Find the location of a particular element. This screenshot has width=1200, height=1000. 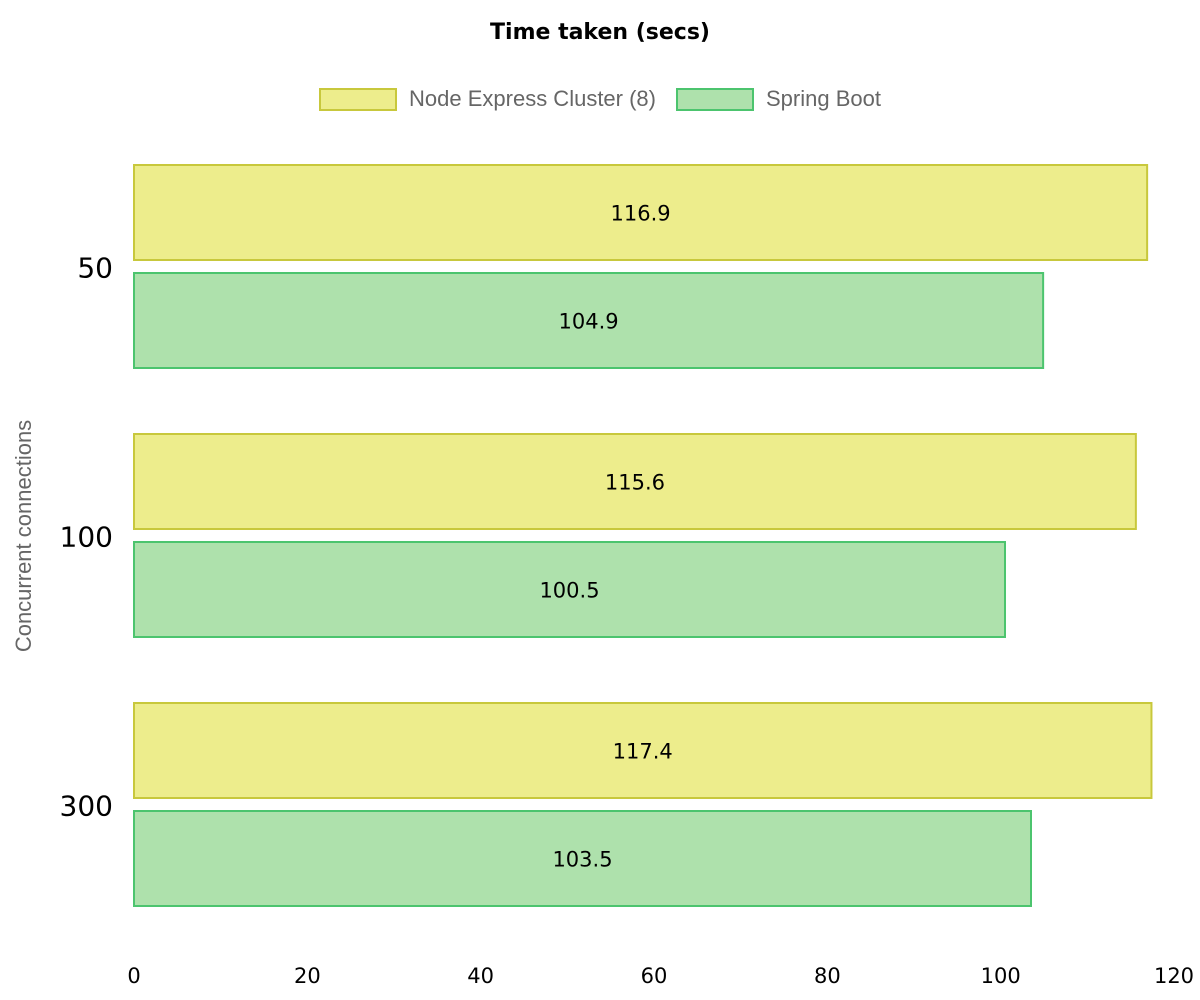

legend-swatch-node is located at coordinates (358, 99).